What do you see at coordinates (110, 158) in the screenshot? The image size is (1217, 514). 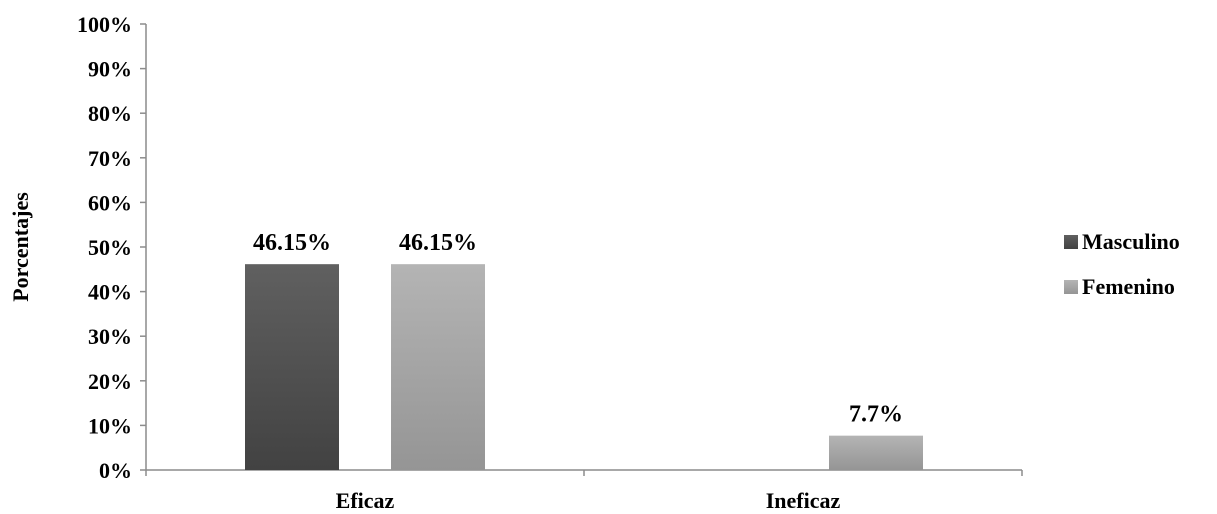 I see `y-tick-label: 70%` at bounding box center [110, 158].